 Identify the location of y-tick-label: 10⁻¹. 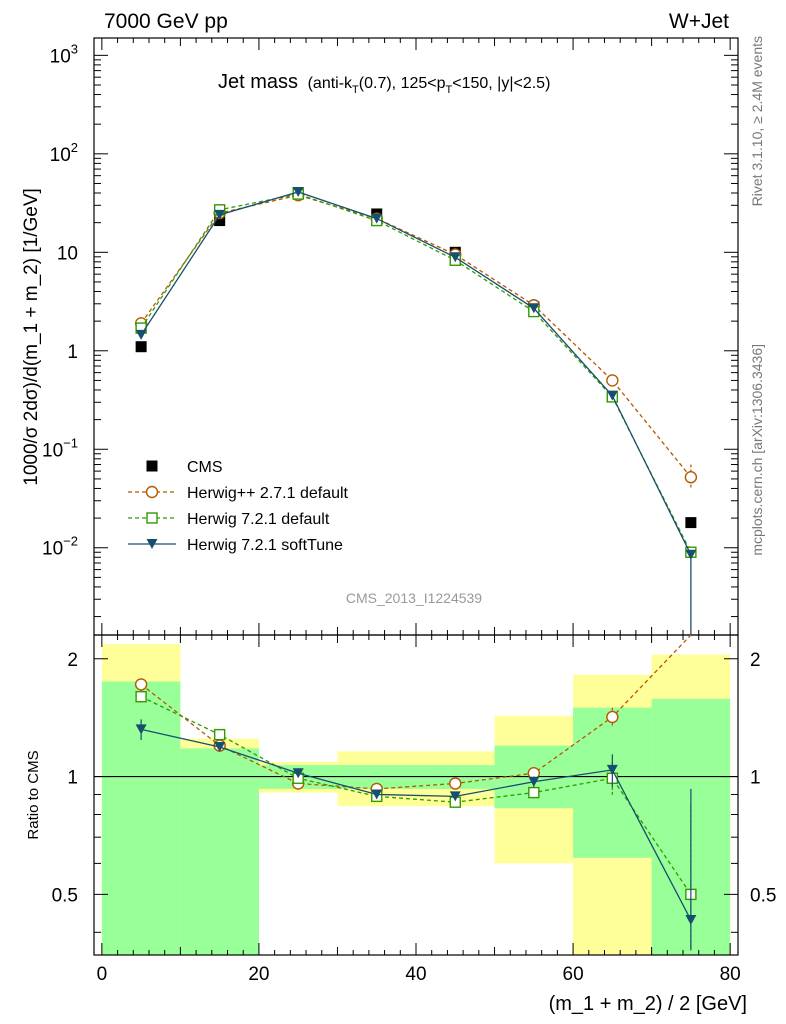
(60, 448).